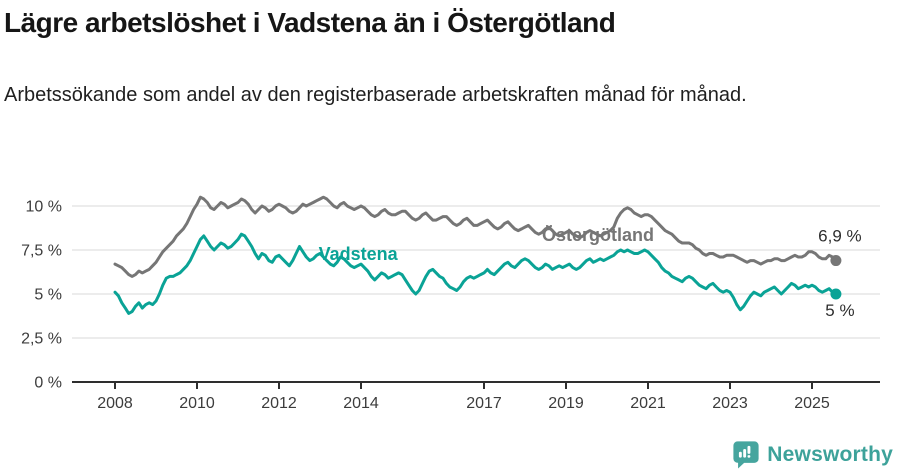 This screenshot has width=900, height=474. What do you see at coordinates (484, 403) in the screenshot?
I see `x-tick-label: 2017` at bounding box center [484, 403].